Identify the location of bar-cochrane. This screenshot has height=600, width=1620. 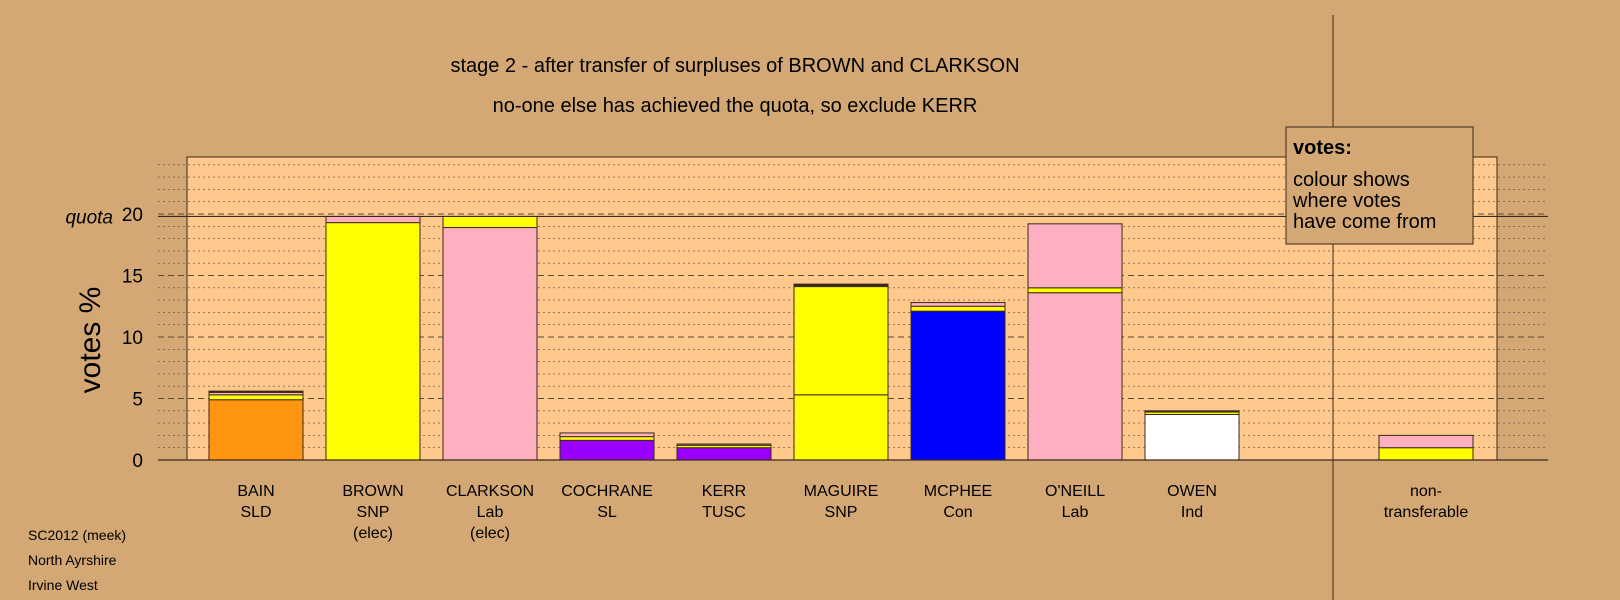
(607, 446).